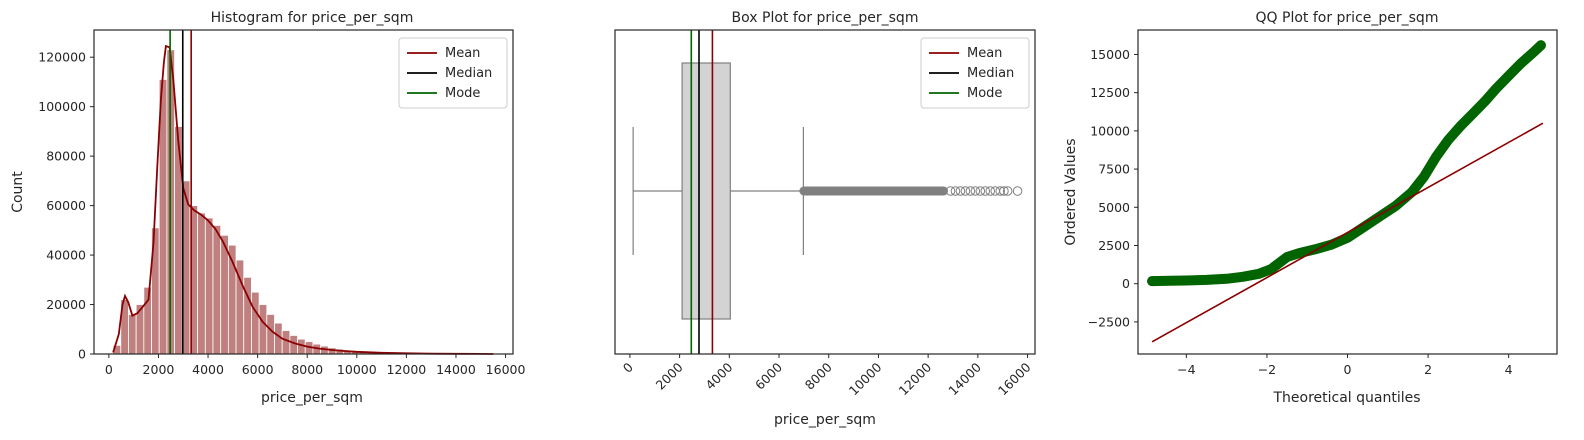 This screenshot has width=1584, height=440. I want to click on boxplot-title: Box Plot for price_per_sqm, so click(825, 18).